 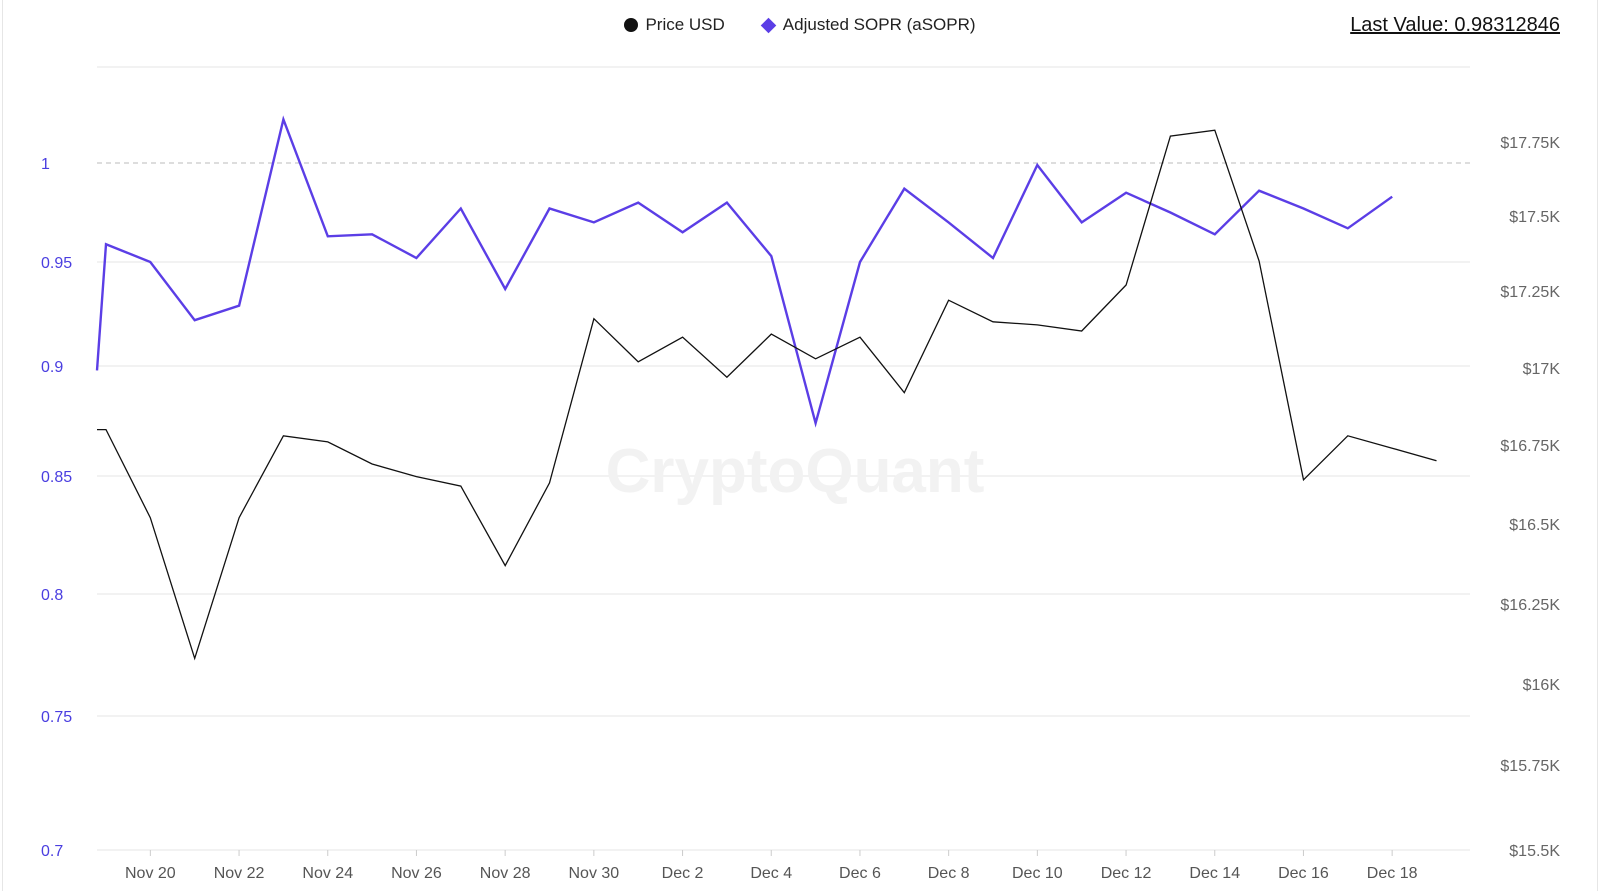 I want to click on y-left-tick-label: 0.8, so click(x=52, y=595).